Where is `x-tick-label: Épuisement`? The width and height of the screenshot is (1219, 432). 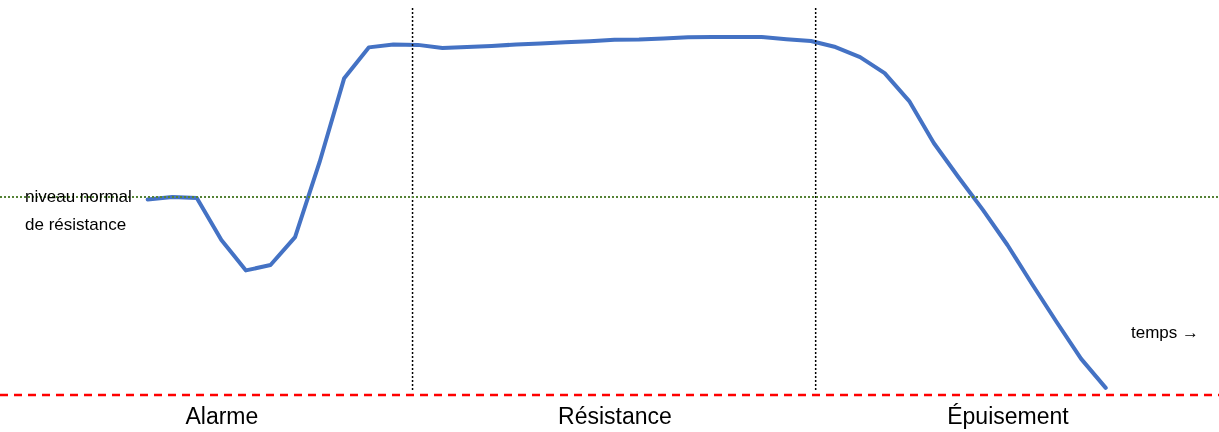 x-tick-label: Épuisement is located at coordinates (1008, 415).